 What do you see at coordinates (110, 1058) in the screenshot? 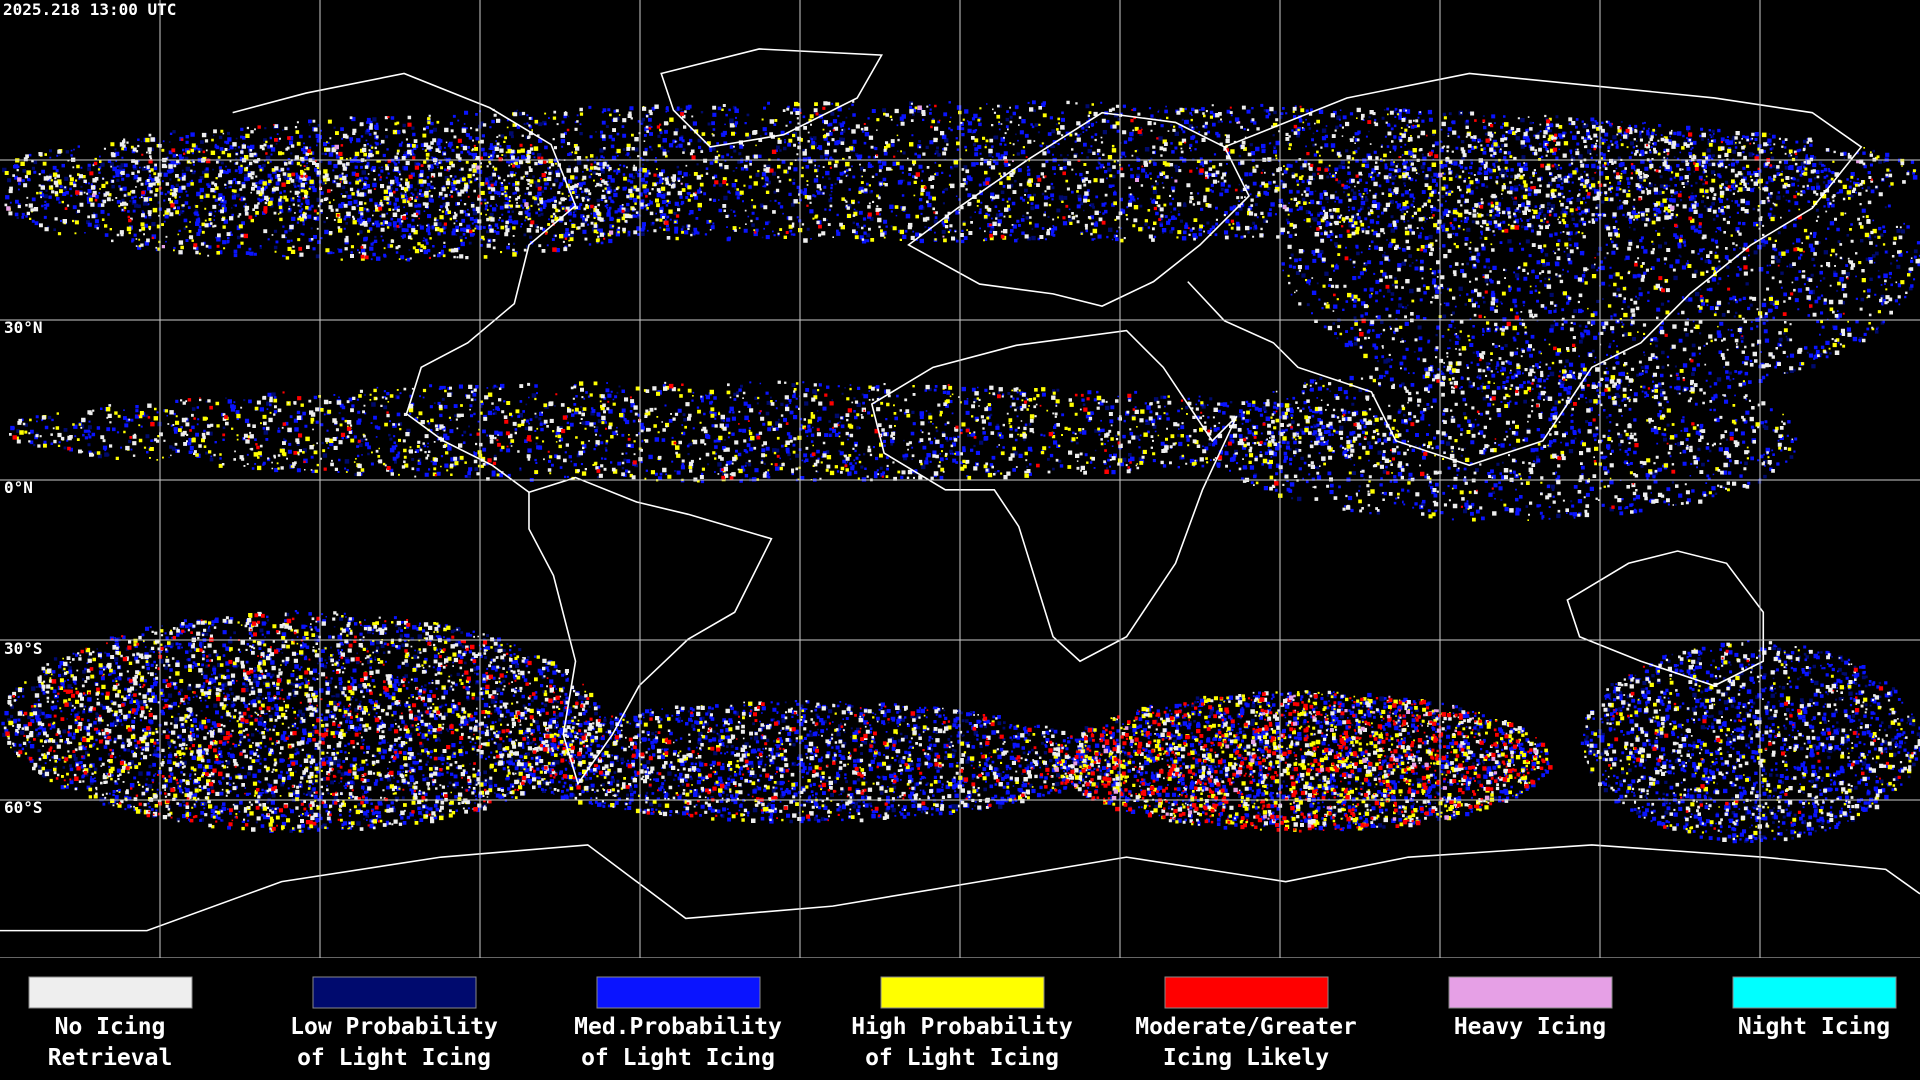
I see `legend-label: Retrieval` at bounding box center [110, 1058].